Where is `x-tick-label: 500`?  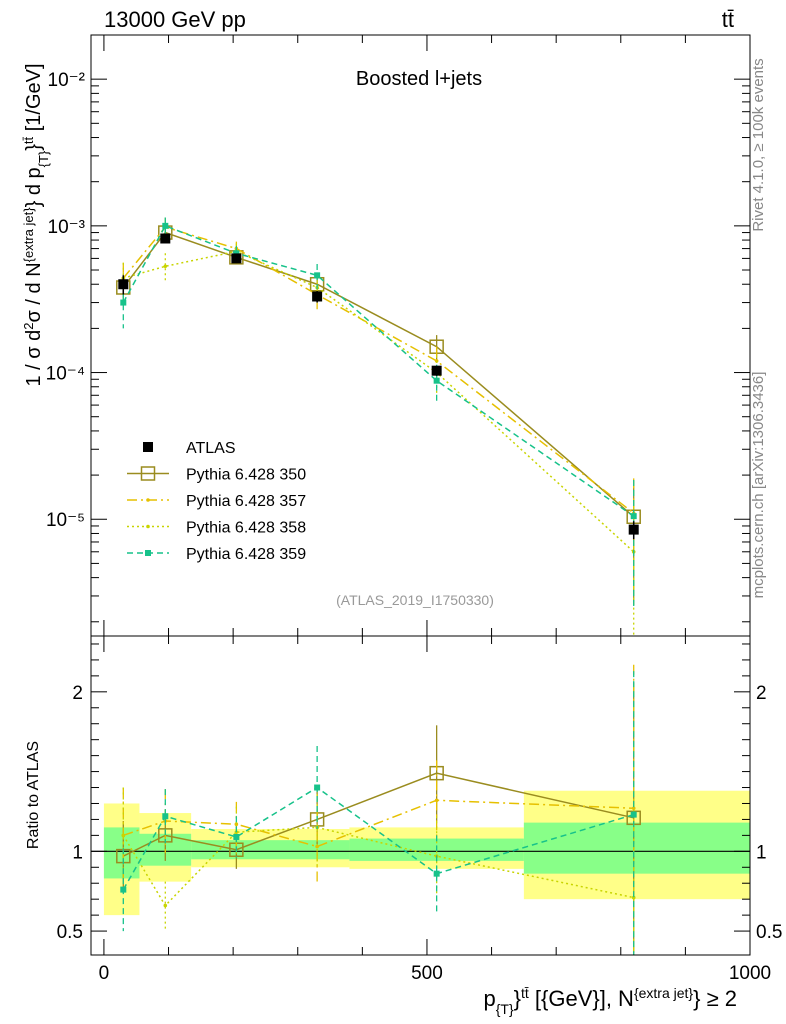 x-tick-label: 500 is located at coordinates (427, 973).